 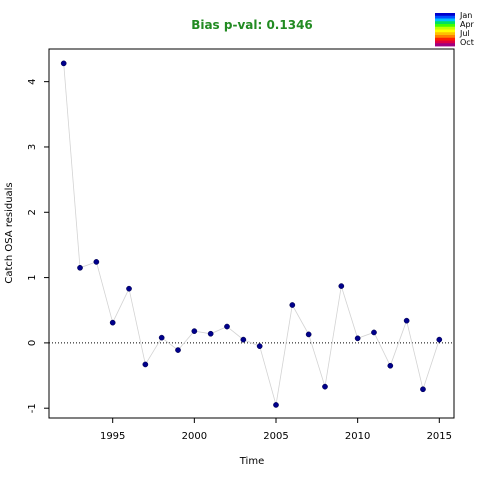 I want to click on x-tick-label: 2005, so click(x=275, y=436).